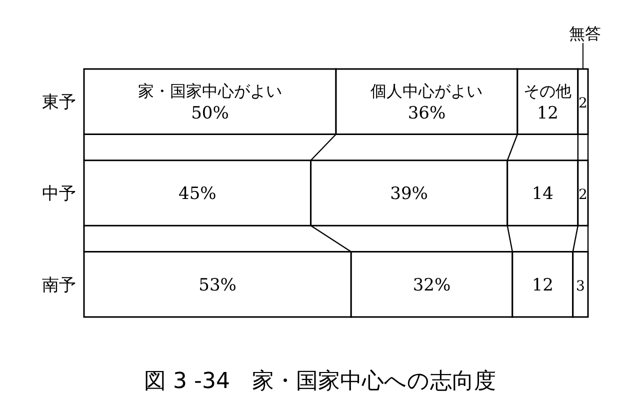 The width and height of the screenshot is (640, 410). I want to click on data-label: 50%, so click(210, 114).